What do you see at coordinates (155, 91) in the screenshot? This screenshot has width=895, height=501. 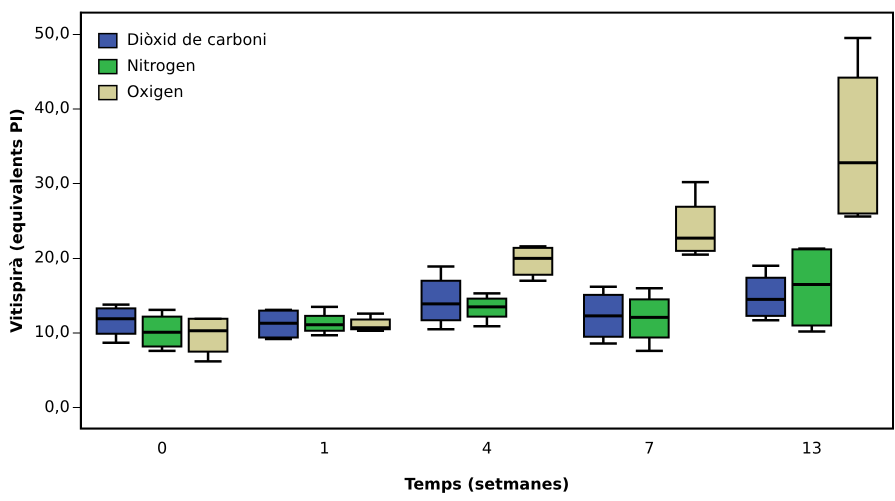 I see `legend-label: Oxigen` at bounding box center [155, 91].